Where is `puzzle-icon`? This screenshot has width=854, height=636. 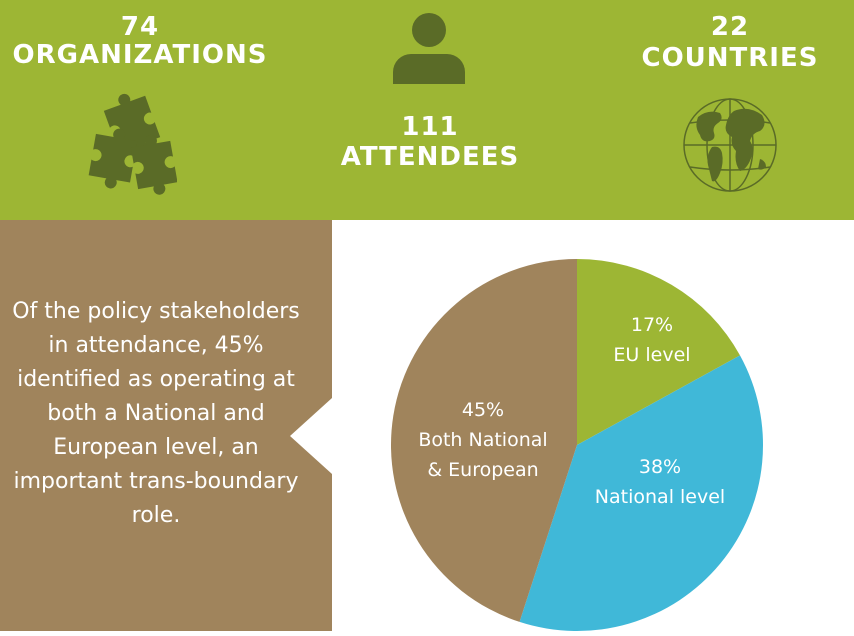 puzzle-icon is located at coordinates (132, 144).